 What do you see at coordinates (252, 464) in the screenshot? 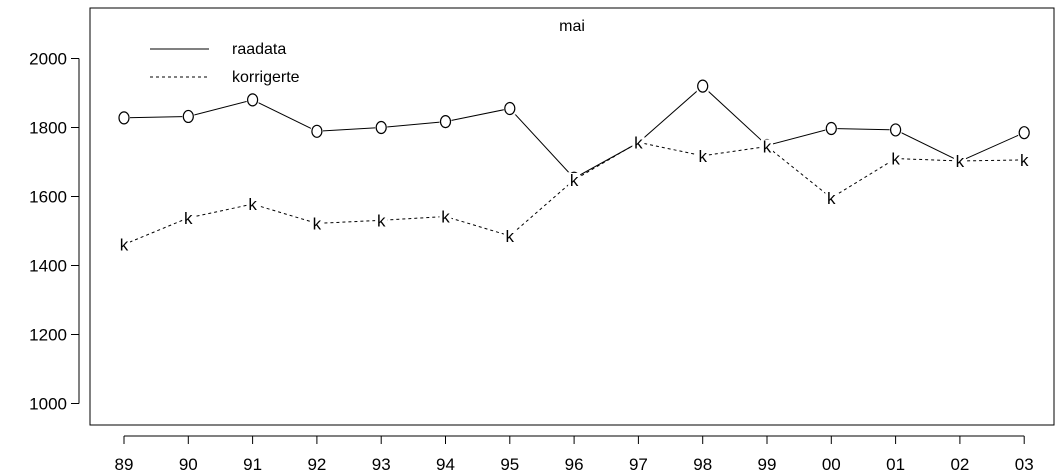
I see `x-tick-label: 91` at bounding box center [252, 464].